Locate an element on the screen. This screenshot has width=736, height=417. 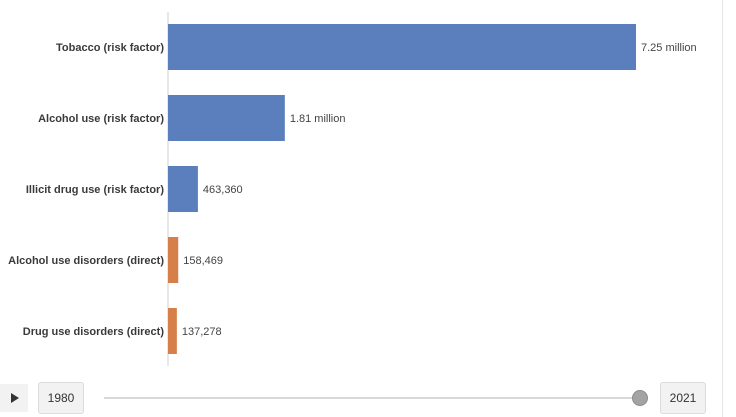
end-year-box: 2021 is located at coordinates (683, 398).